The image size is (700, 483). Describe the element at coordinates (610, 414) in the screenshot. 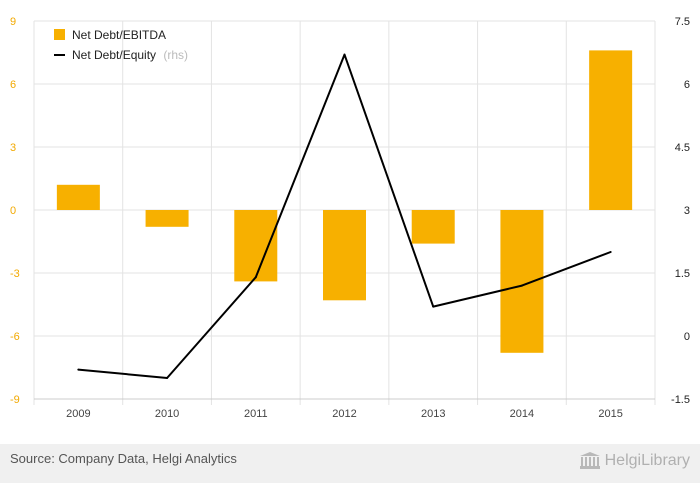

I see `x-tick-label: 2015` at that location.